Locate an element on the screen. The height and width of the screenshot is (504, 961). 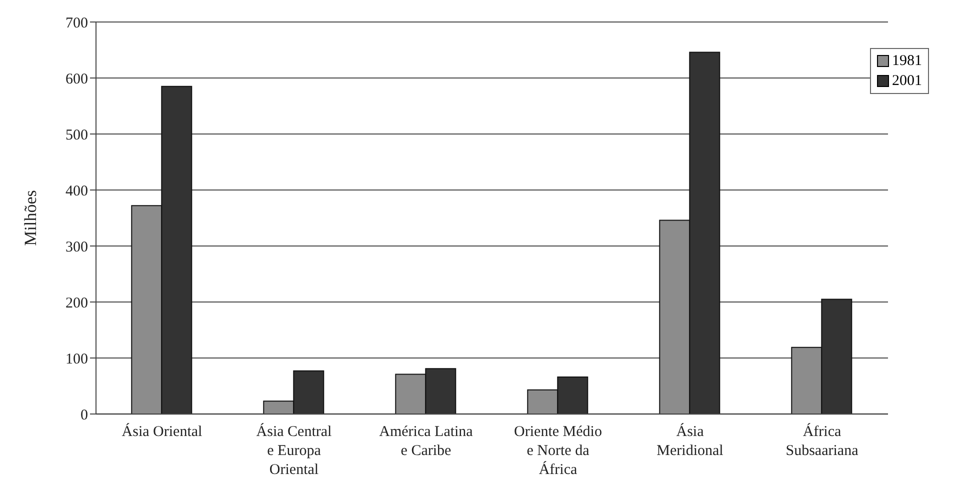
y-tick-label: 500 is located at coordinates (77, 135).